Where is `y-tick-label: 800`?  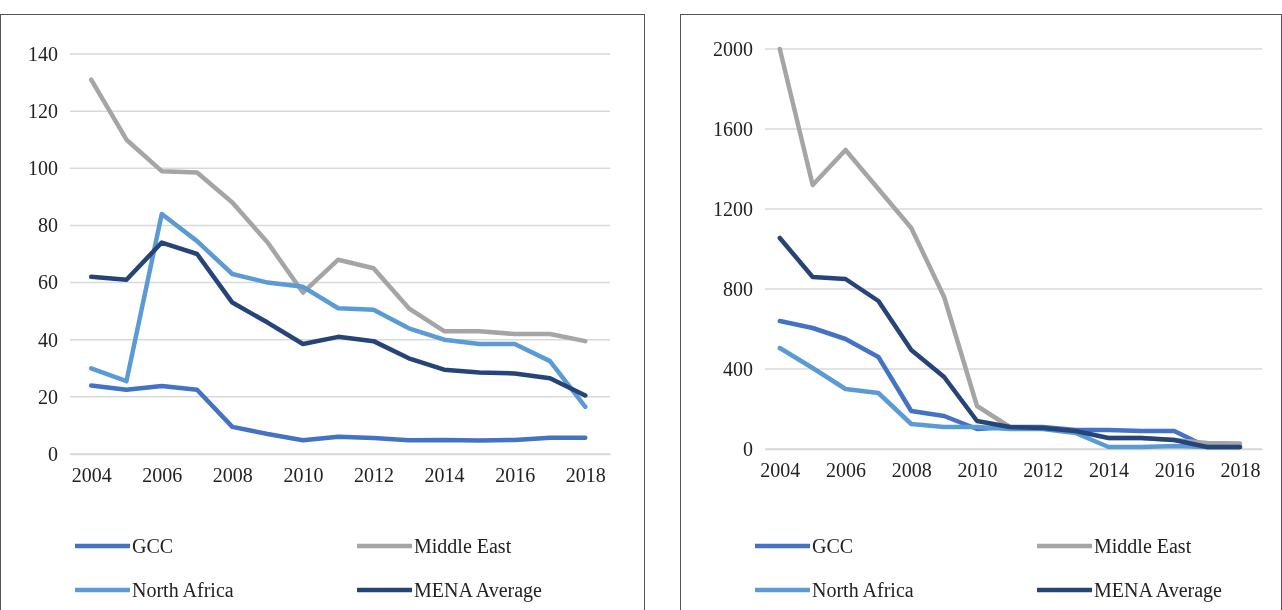
y-tick-label: 800 is located at coordinates (738, 288).